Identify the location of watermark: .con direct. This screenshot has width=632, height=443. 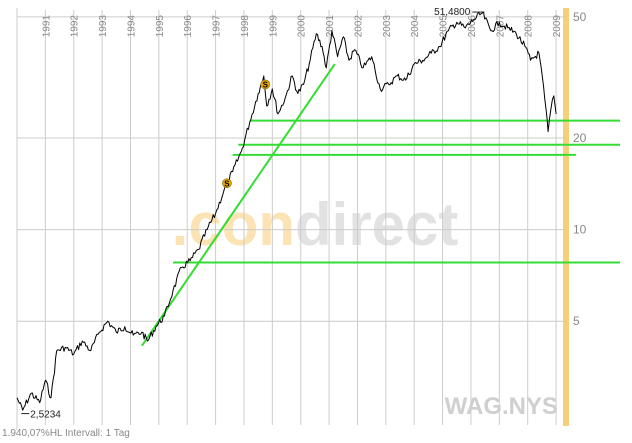
(315, 224).